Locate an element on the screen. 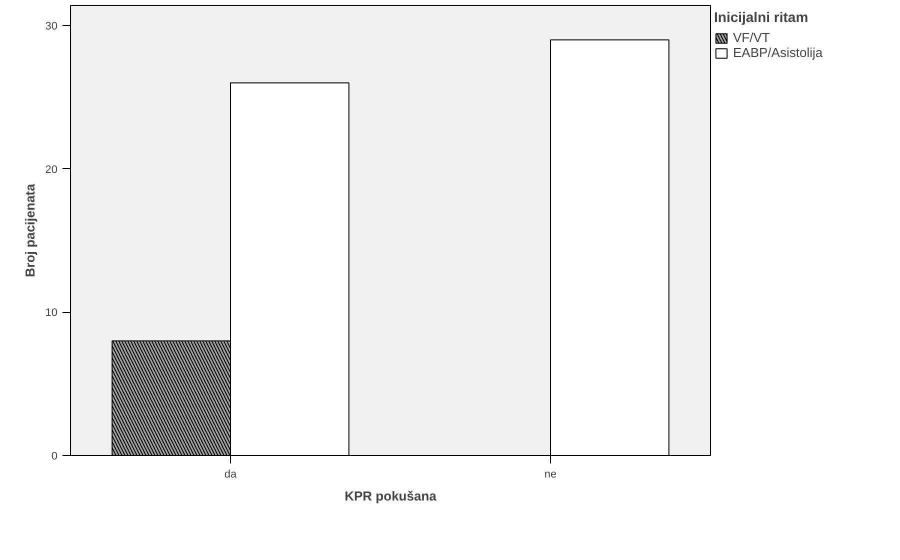 This screenshot has height=560, width=900. x-tick-label: da is located at coordinates (231, 474).